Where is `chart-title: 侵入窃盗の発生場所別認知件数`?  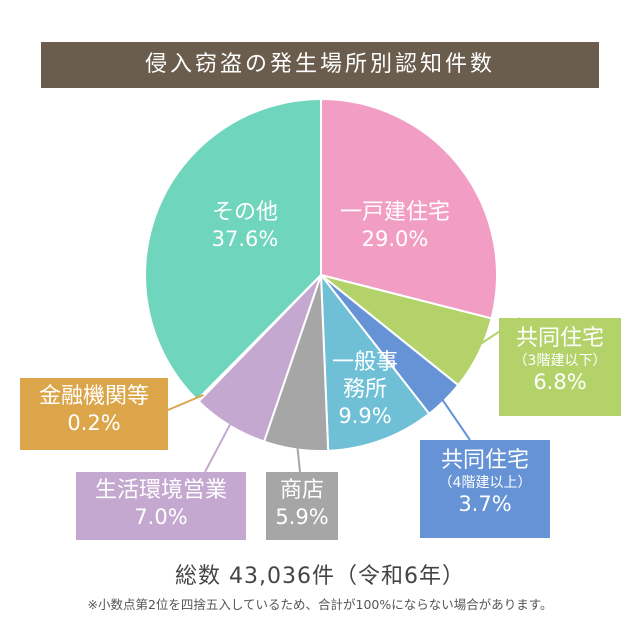 chart-title: 侵入窃盗の発生場所別認知件数 is located at coordinates (320, 65).